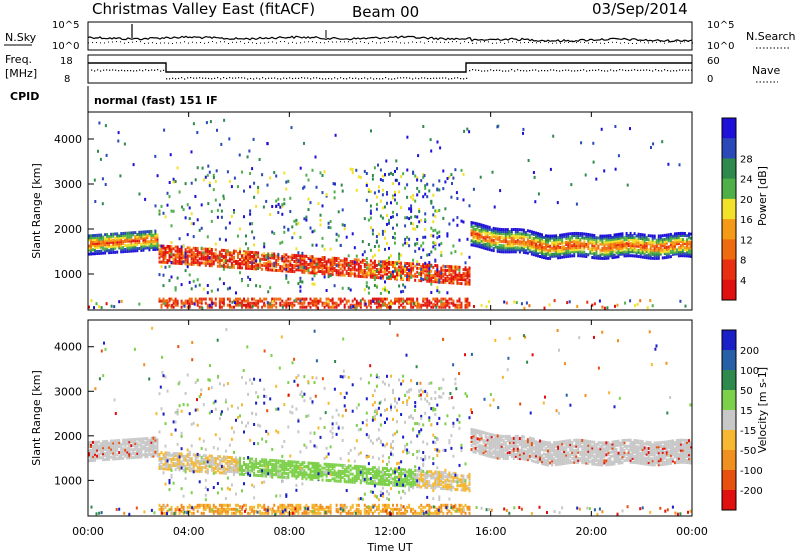 The height and width of the screenshot is (554, 800). Describe the element at coordinates (21, 37) in the screenshot. I see `nsky-label: N.Sky` at that location.